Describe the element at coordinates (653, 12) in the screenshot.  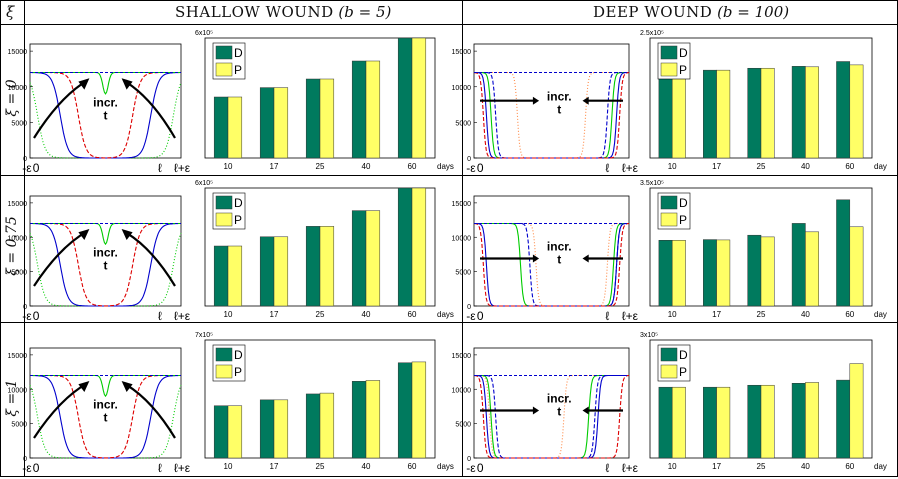
I see `deep-label: DEEP WOUND` at that location.